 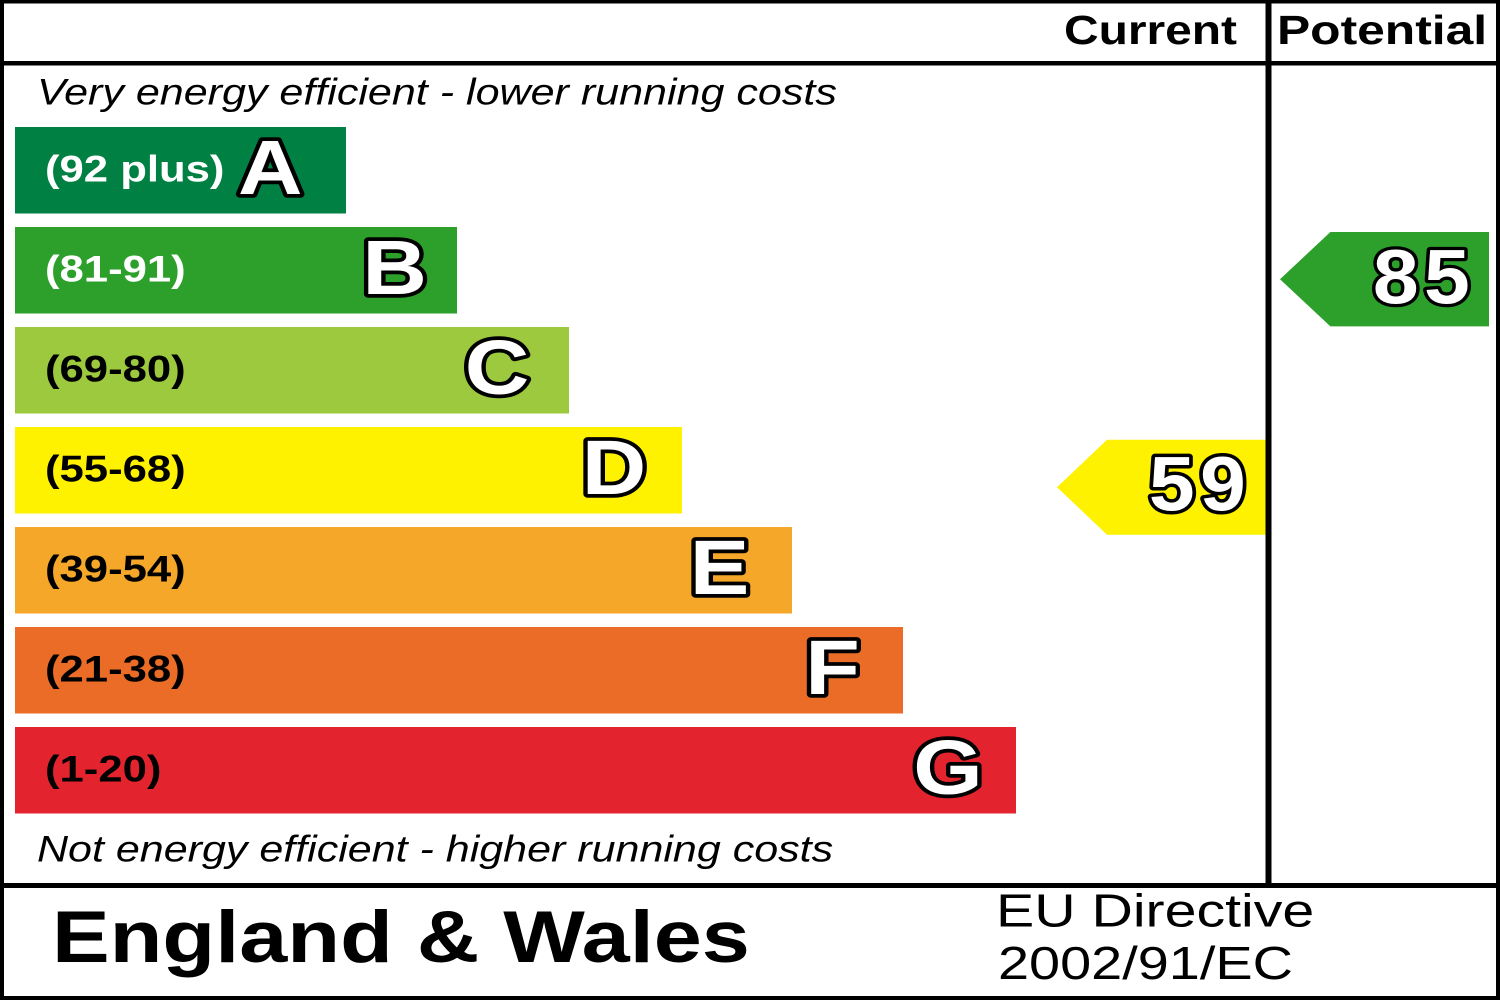 I want to click on svg-text: (55-68), so click(x=115, y=469).